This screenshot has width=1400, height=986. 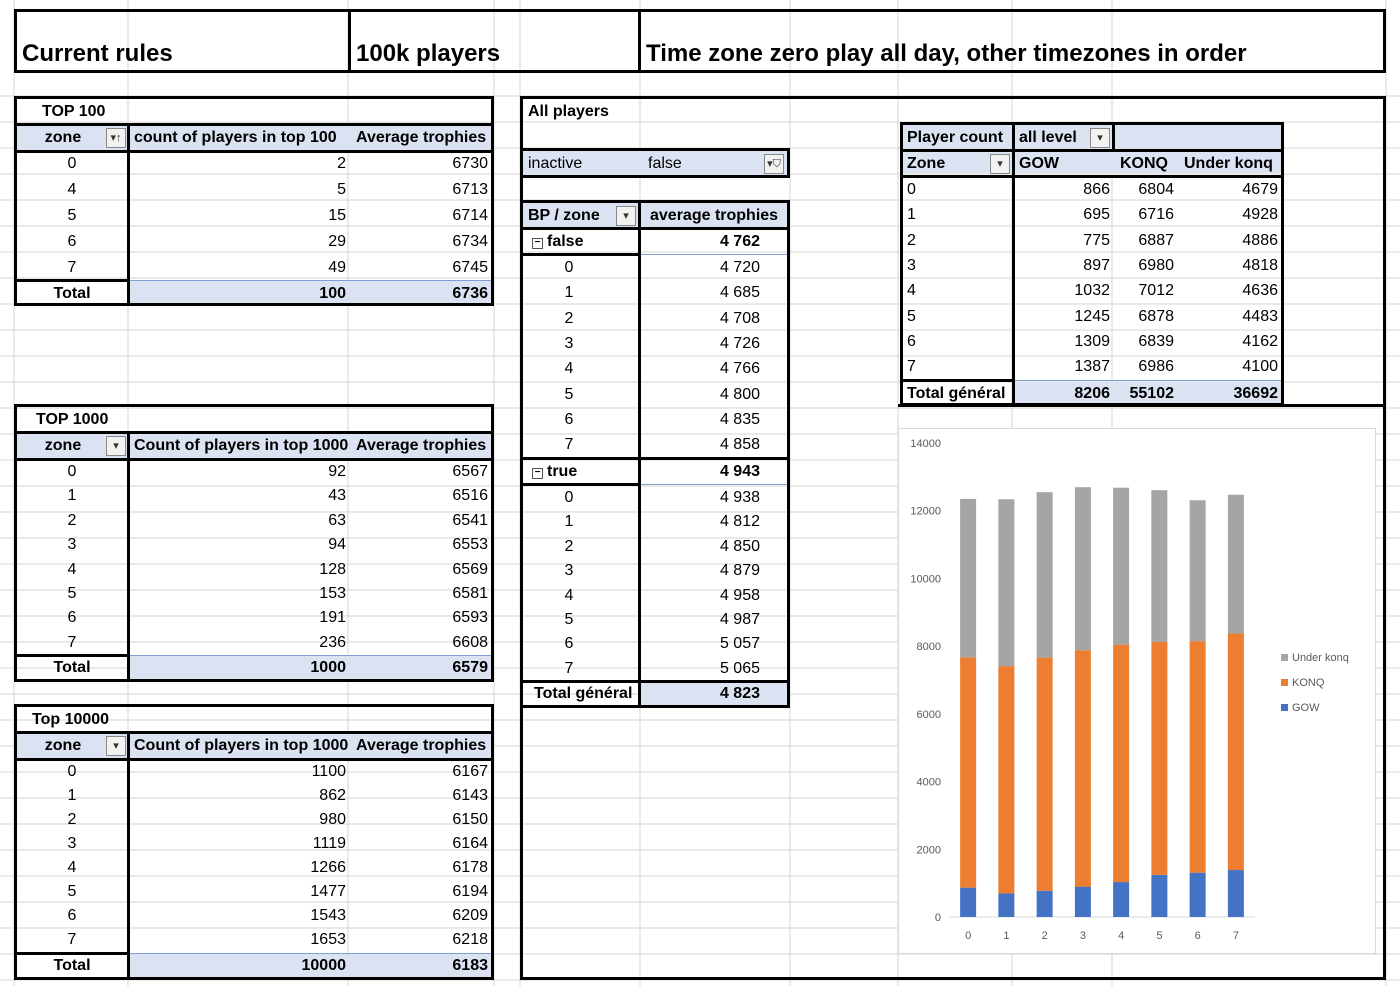 What do you see at coordinates (1044, 575) in the screenshot?
I see `bar-under-konq` at bounding box center [1044, 575].